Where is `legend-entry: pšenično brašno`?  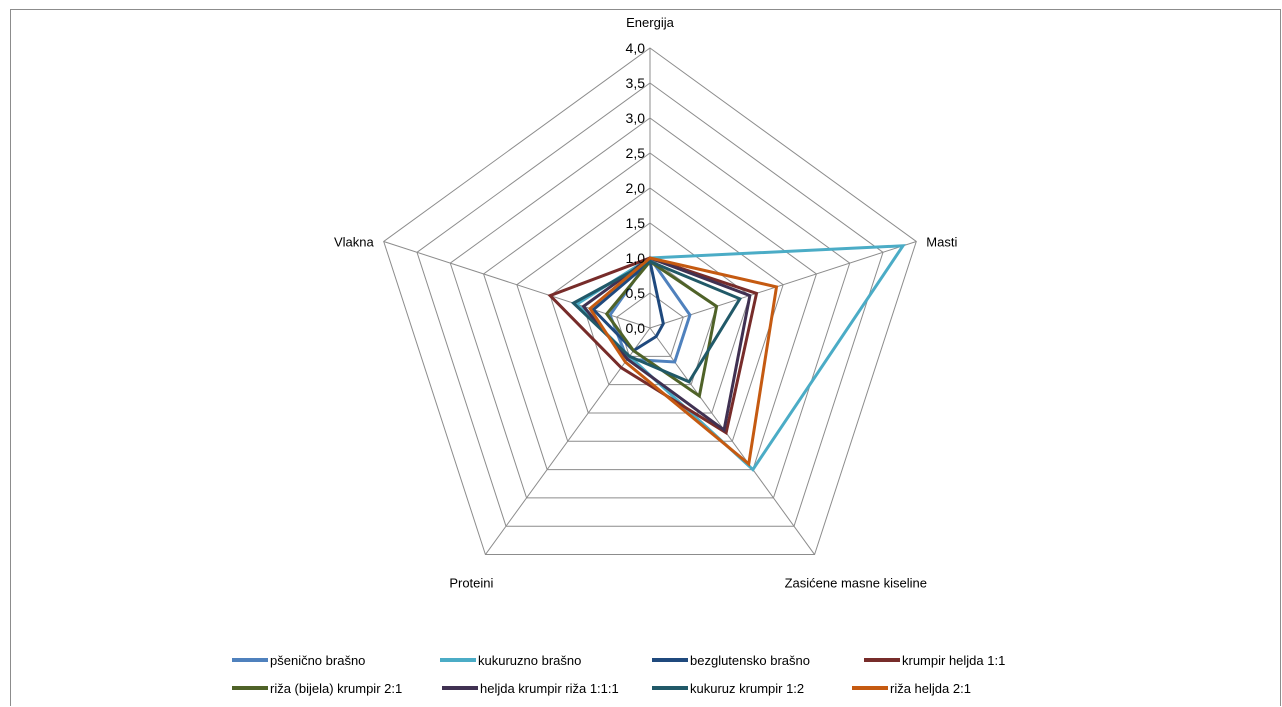
legend-entry: pšenično brašno is located at coordinates (336, 660).